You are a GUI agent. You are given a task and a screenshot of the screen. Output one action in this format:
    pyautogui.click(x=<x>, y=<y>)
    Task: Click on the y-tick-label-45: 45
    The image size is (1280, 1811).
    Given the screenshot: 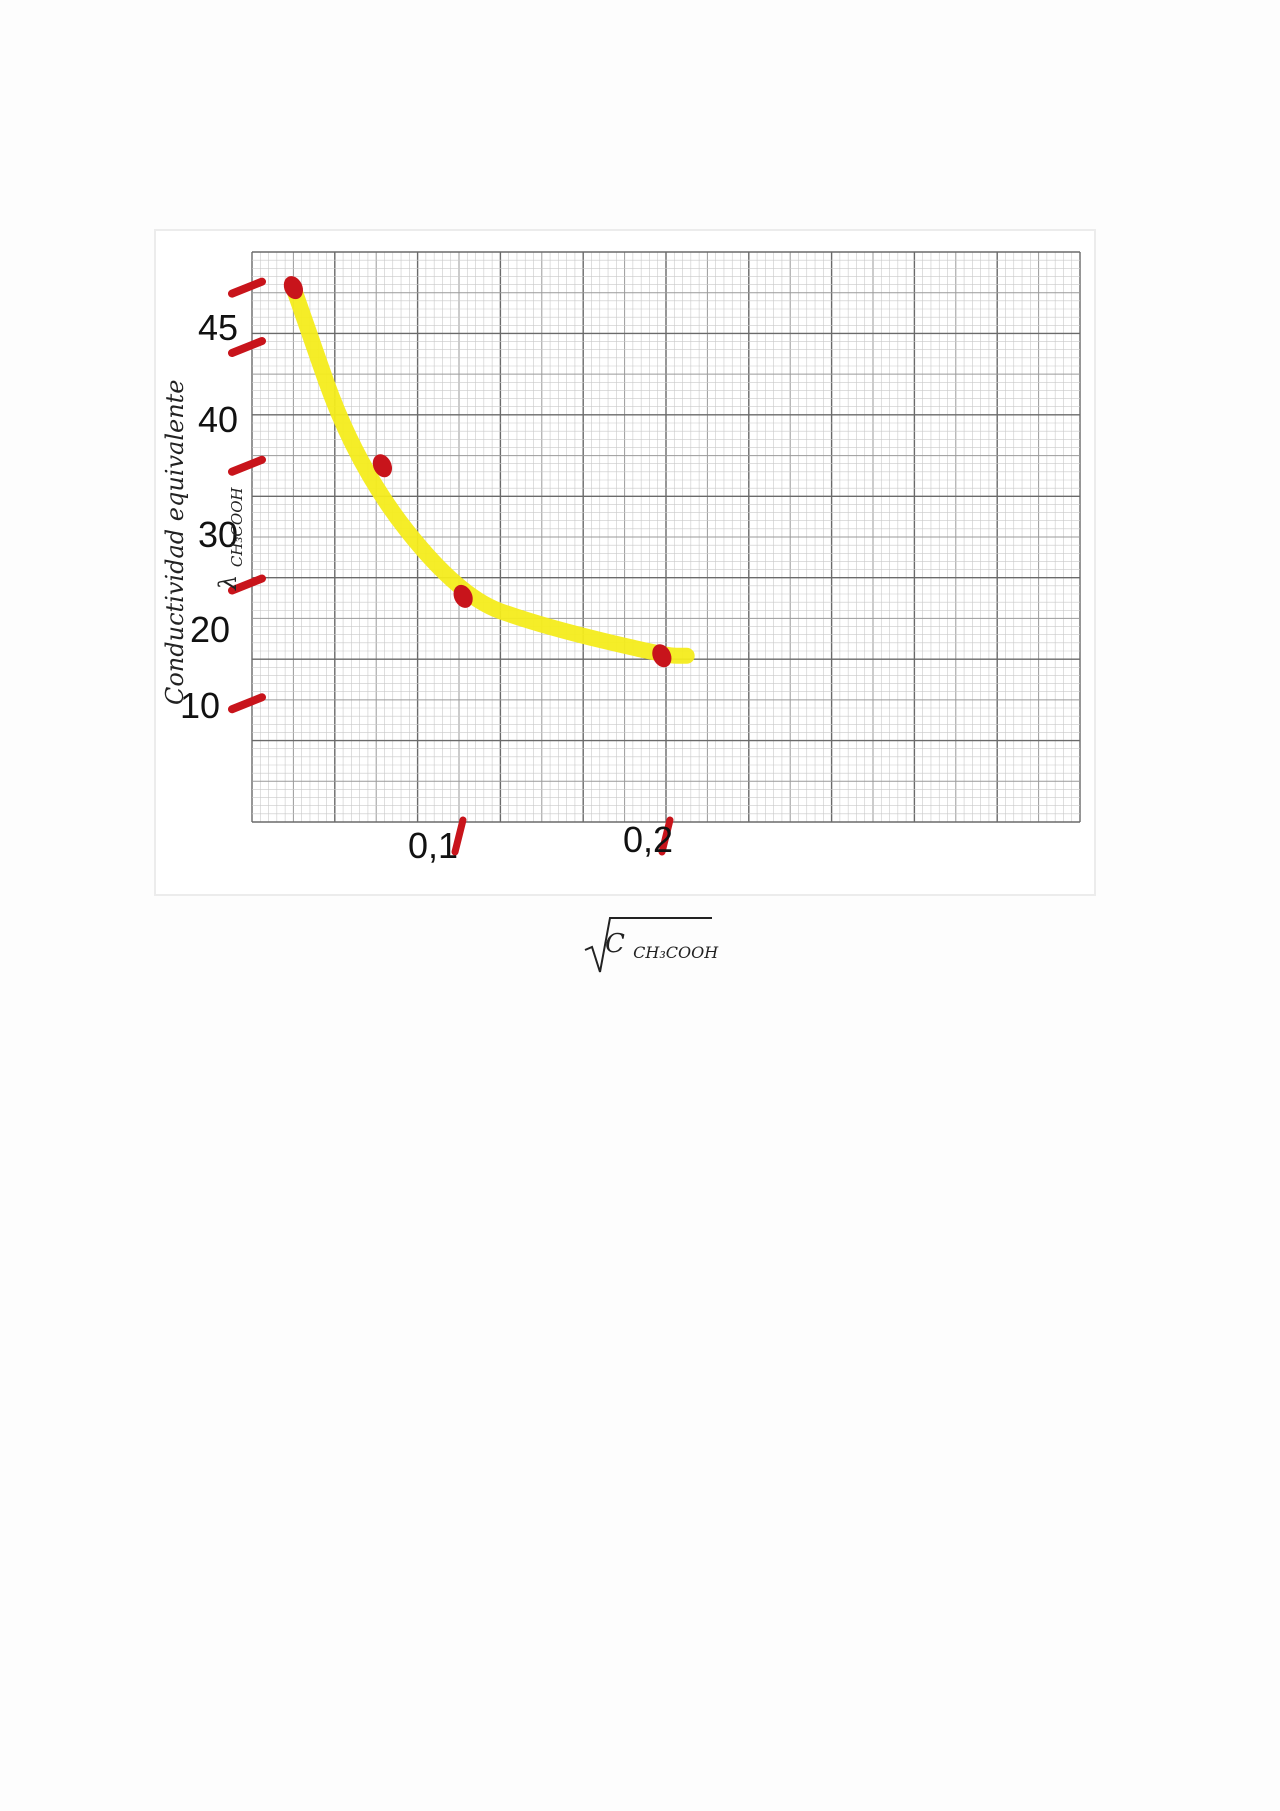 What is the action you would take?
    pyautogui.click(x=218, y=327)
    